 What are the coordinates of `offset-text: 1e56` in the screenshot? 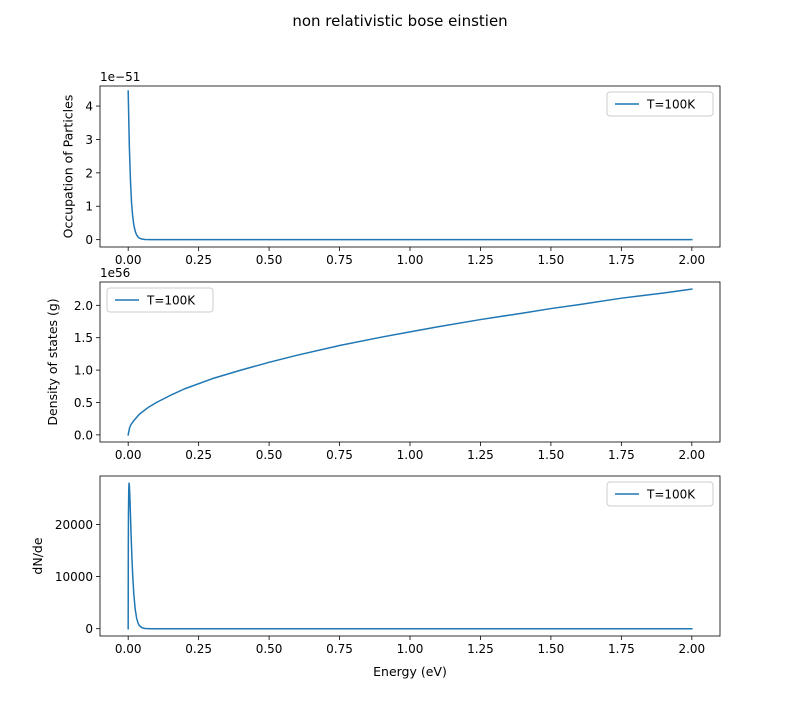 It's located at (115, 273).